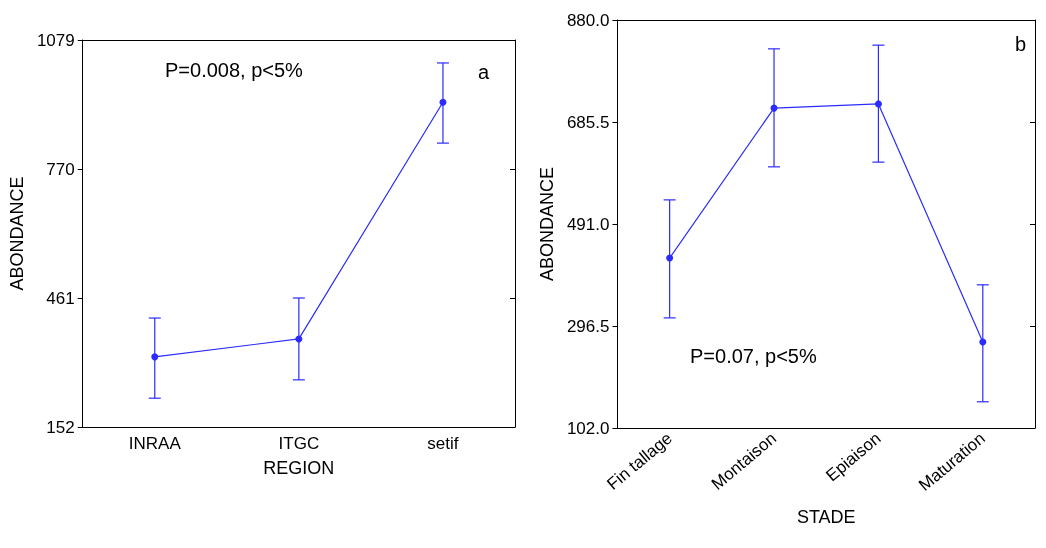 This screenshot has width=1046, height=548. I want to click on y-tick-label: 685.5, so click(588, 122).